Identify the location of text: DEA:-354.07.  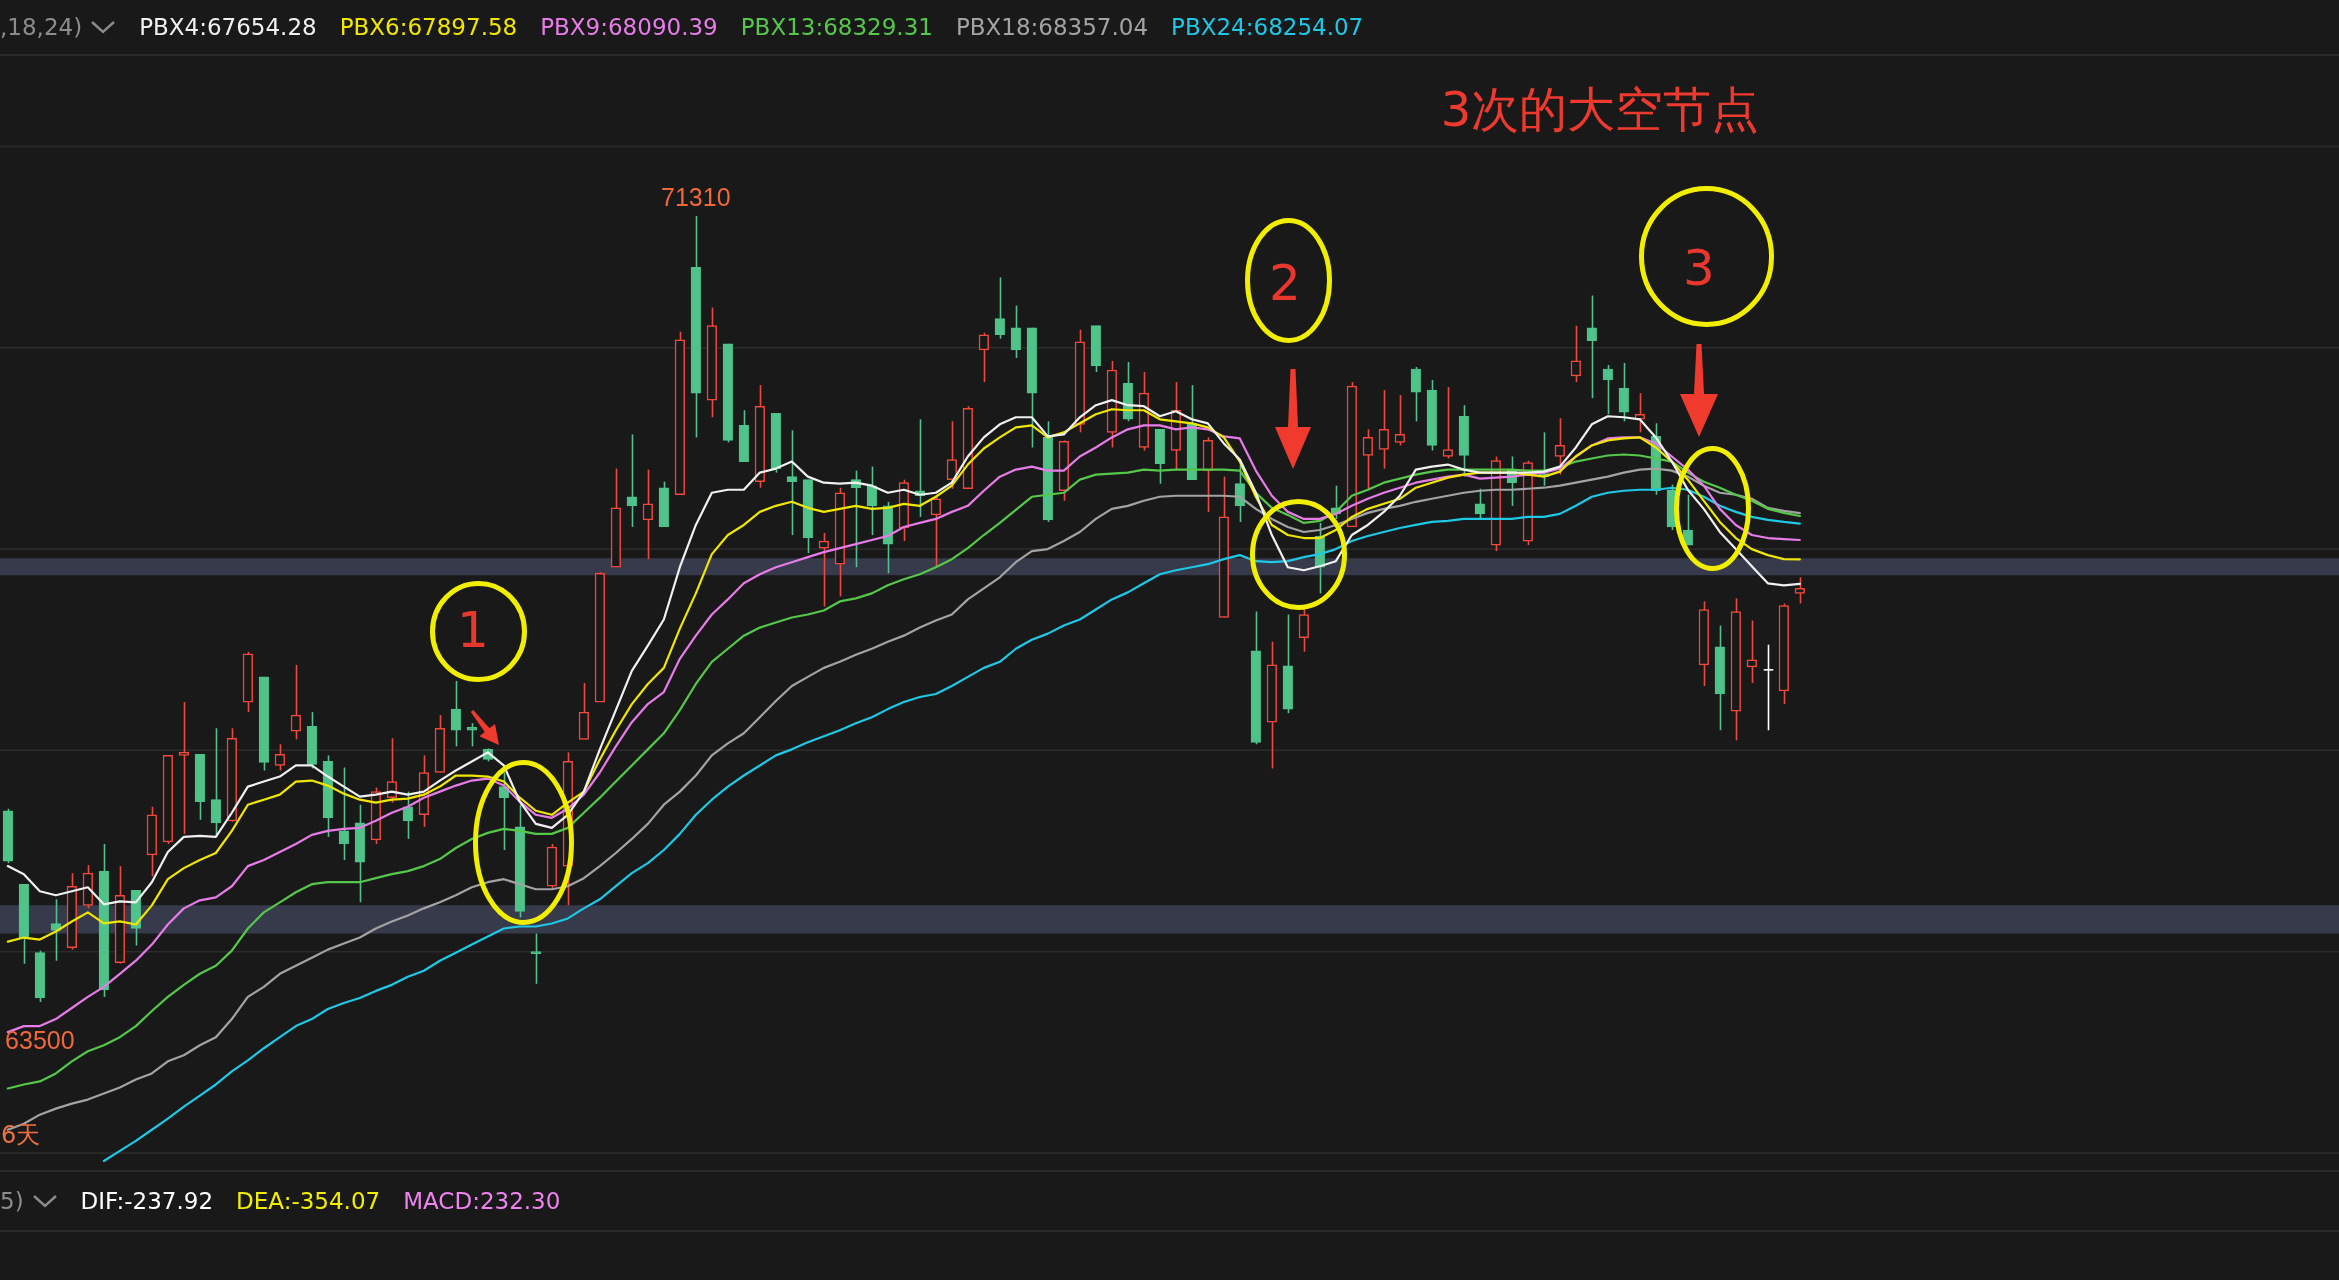
(308, 1201).